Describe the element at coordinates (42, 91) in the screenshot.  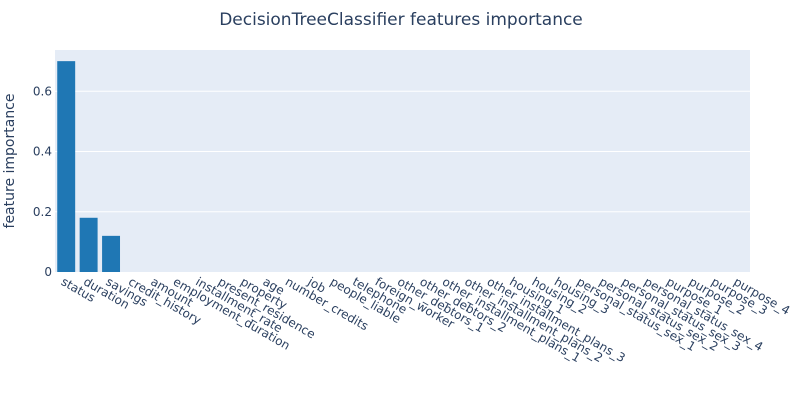
I see `y-tick-label: 0.6` at that location.